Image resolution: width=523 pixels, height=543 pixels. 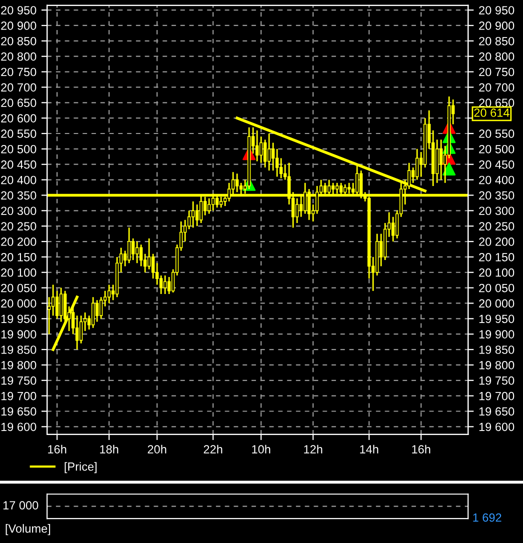 I want to click on y-tick-label: 19 650, so click(x=18, y=411).